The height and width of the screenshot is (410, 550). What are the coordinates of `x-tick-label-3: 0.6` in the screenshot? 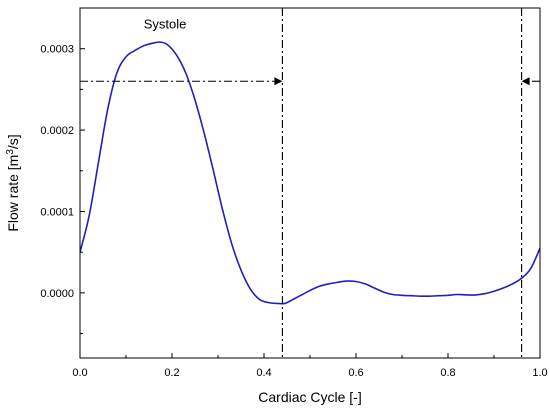 It's located at (355, 373).